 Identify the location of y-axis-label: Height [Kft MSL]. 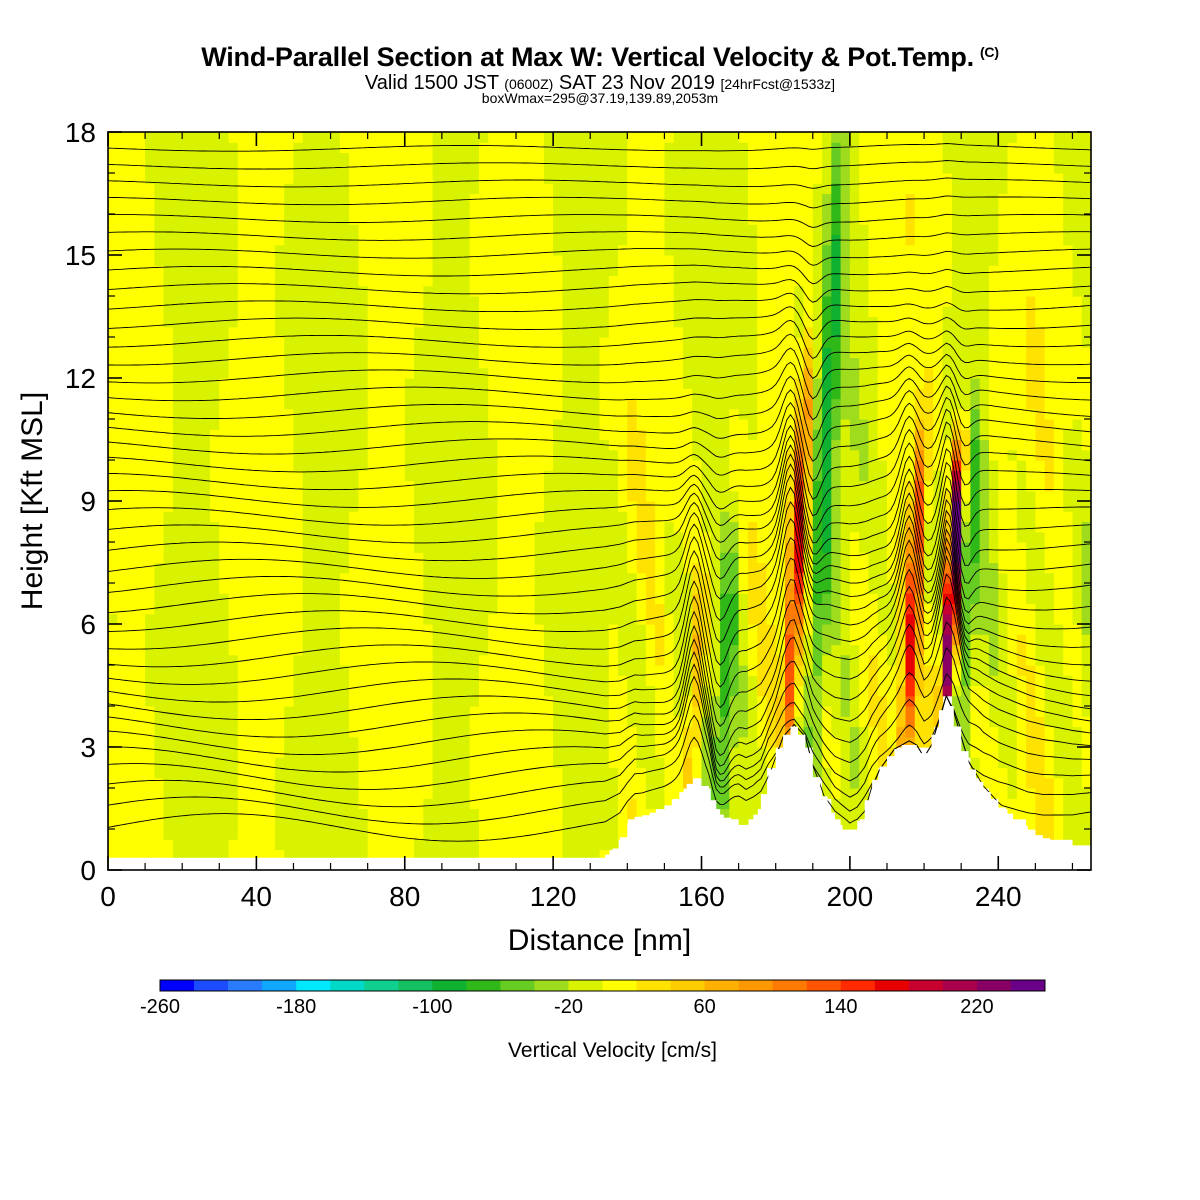
(32, 501).